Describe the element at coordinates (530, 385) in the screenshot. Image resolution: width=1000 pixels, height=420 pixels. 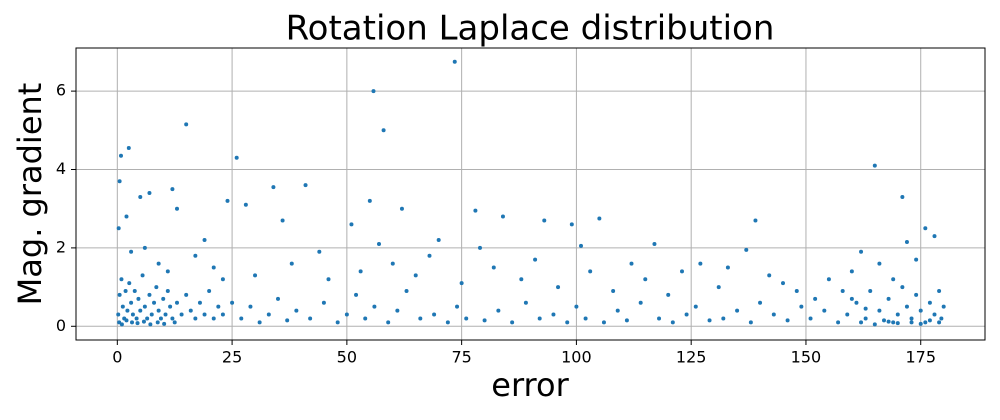
I see `x-axis-label: error` at that location.